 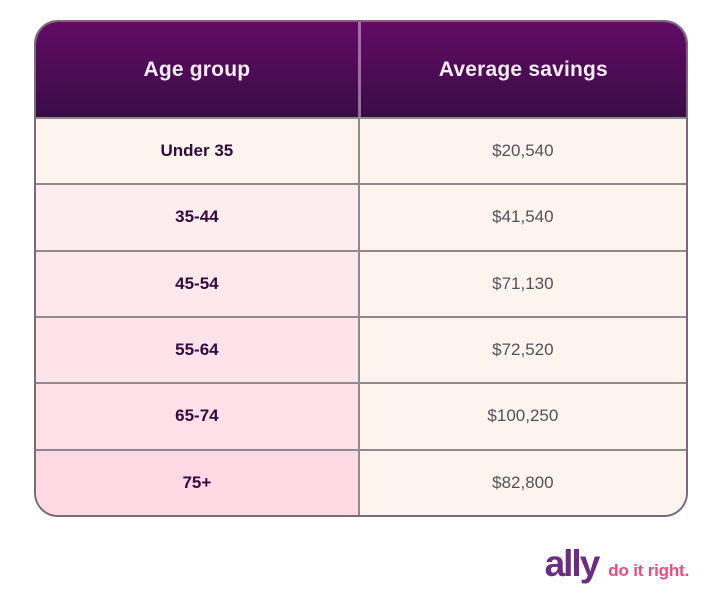 I want to click on table-row: 35-44 $41,540, so click(x=361, y=216).